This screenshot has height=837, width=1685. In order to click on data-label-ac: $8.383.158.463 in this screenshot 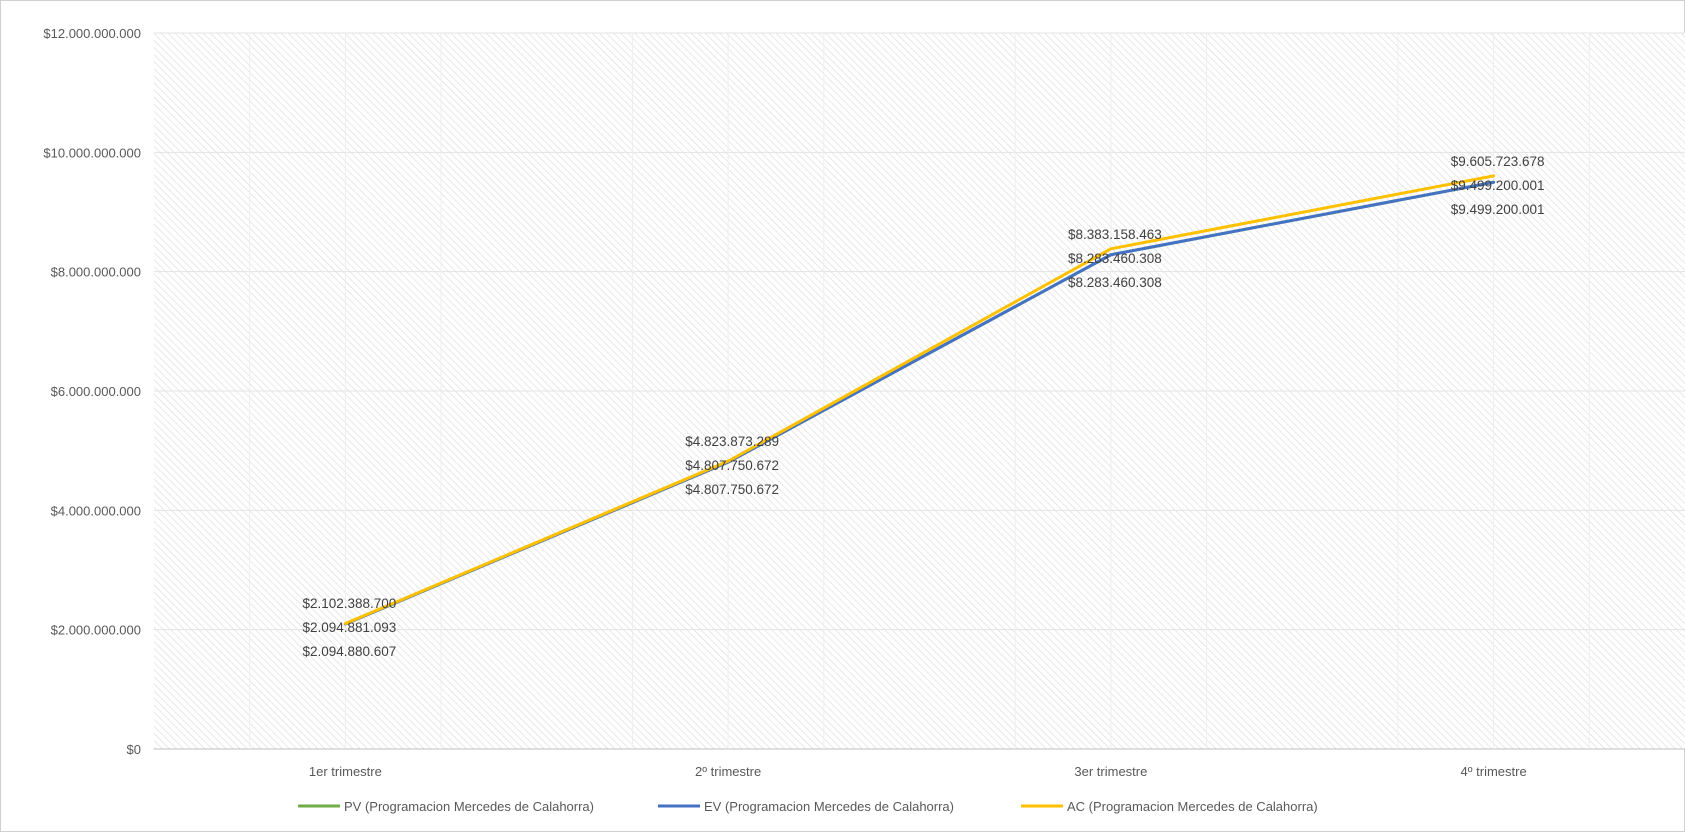, I will do `click(1115, 234)`.